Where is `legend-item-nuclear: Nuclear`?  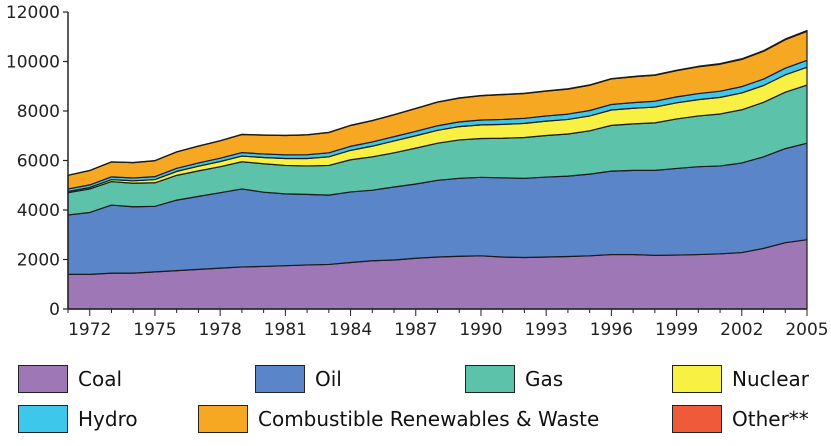 legend-item-nuclear: Nuclear is located at coordinates (740, 379).